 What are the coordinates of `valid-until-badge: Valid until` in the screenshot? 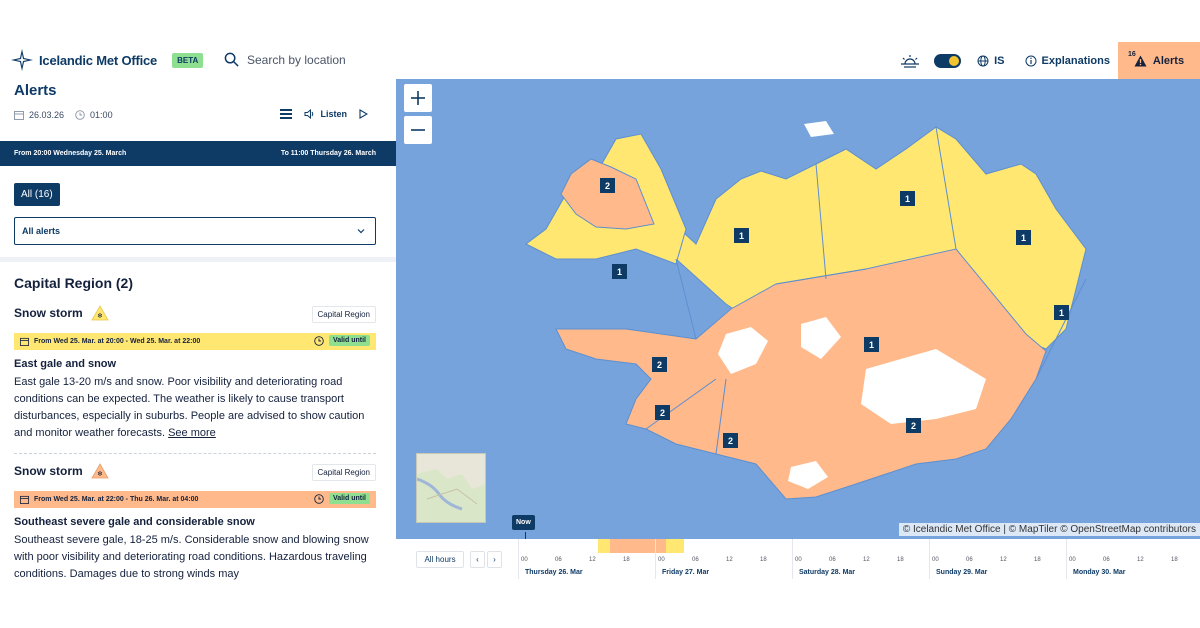 It's located at (349, 340).